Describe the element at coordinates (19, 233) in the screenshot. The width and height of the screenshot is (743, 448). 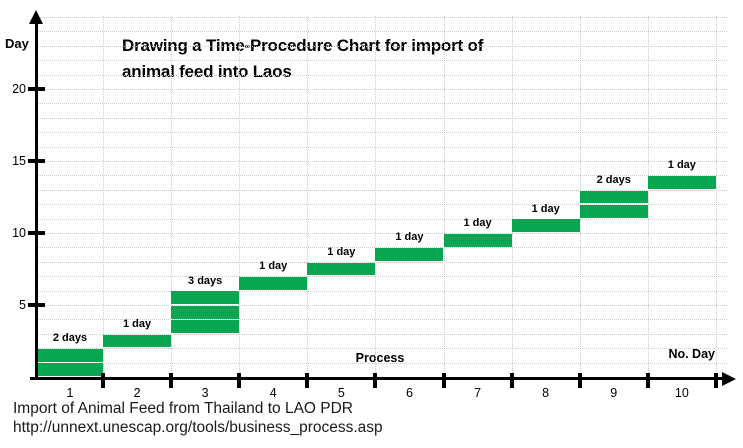
I see `y-tick-label: 10` at that location.